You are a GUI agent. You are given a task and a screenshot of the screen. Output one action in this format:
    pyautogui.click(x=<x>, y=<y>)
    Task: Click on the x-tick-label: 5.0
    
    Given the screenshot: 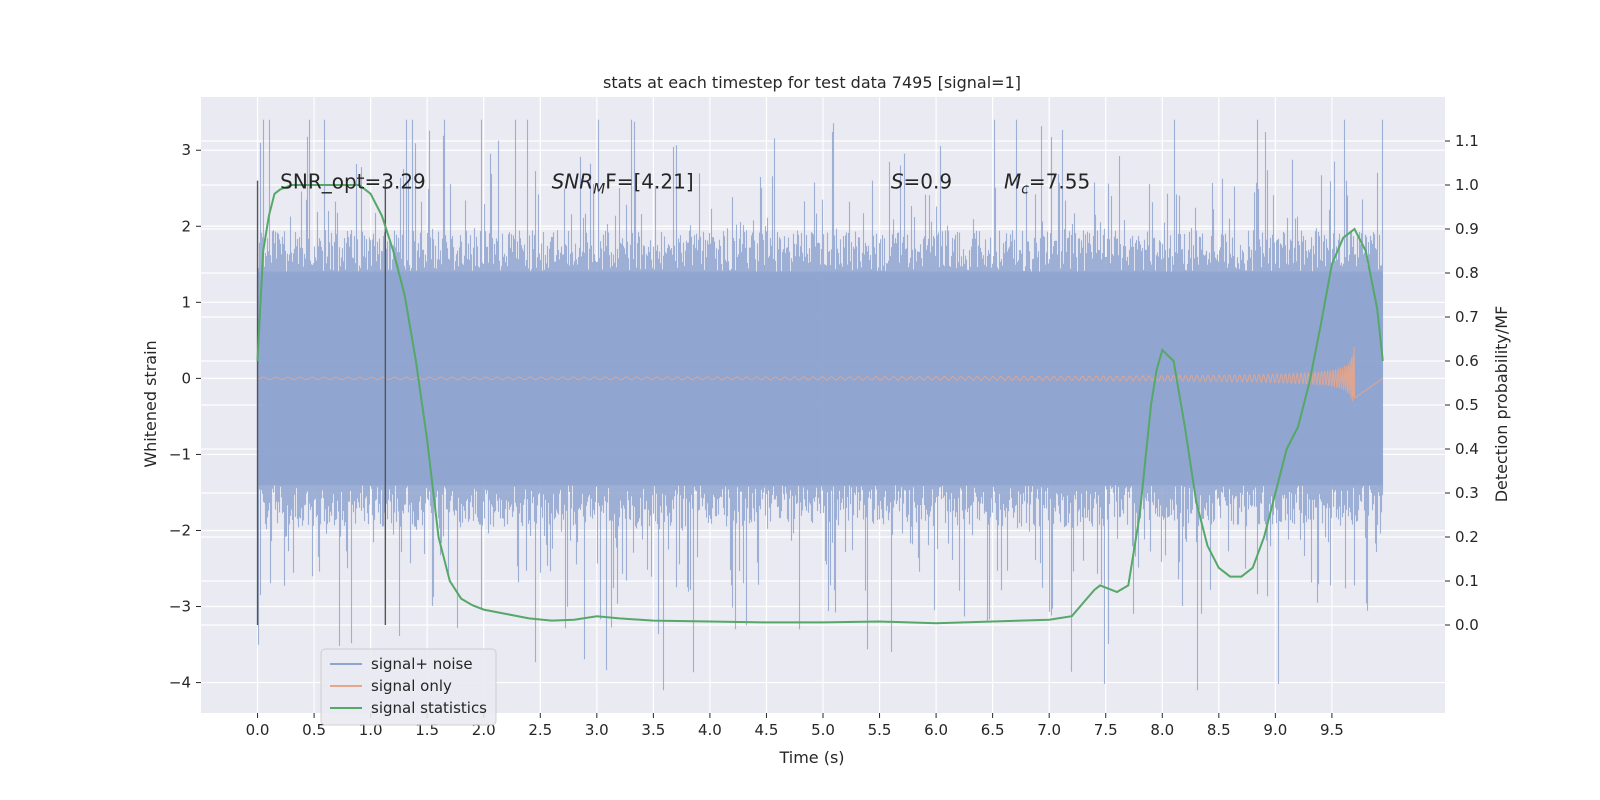 What is the action you would take?
    pyautogui.click(x=823, y=730)
    